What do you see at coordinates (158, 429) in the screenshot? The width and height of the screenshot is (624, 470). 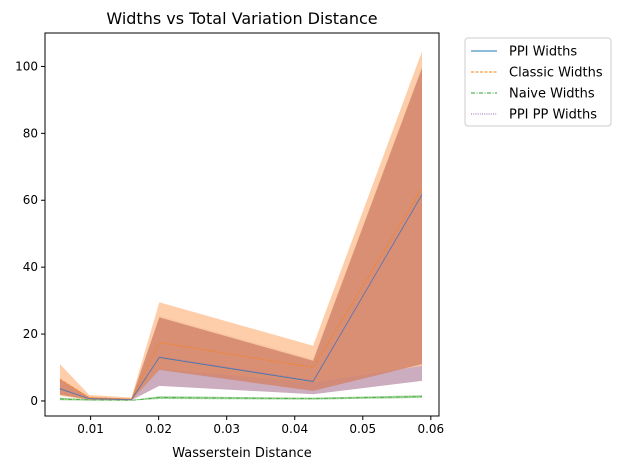 I see `x-tick-label: 0.02` at bounding box center [158, 429].